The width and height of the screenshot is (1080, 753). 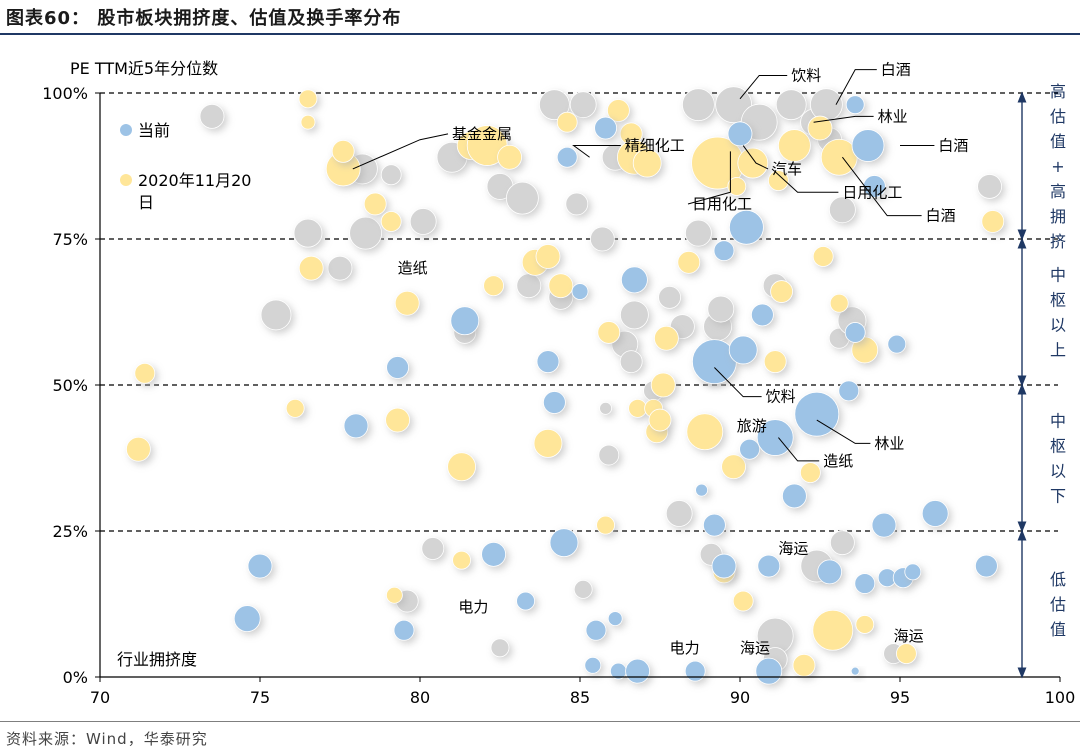 I want to click on annotation-label: 基金金属, so click(x=482, y=134).